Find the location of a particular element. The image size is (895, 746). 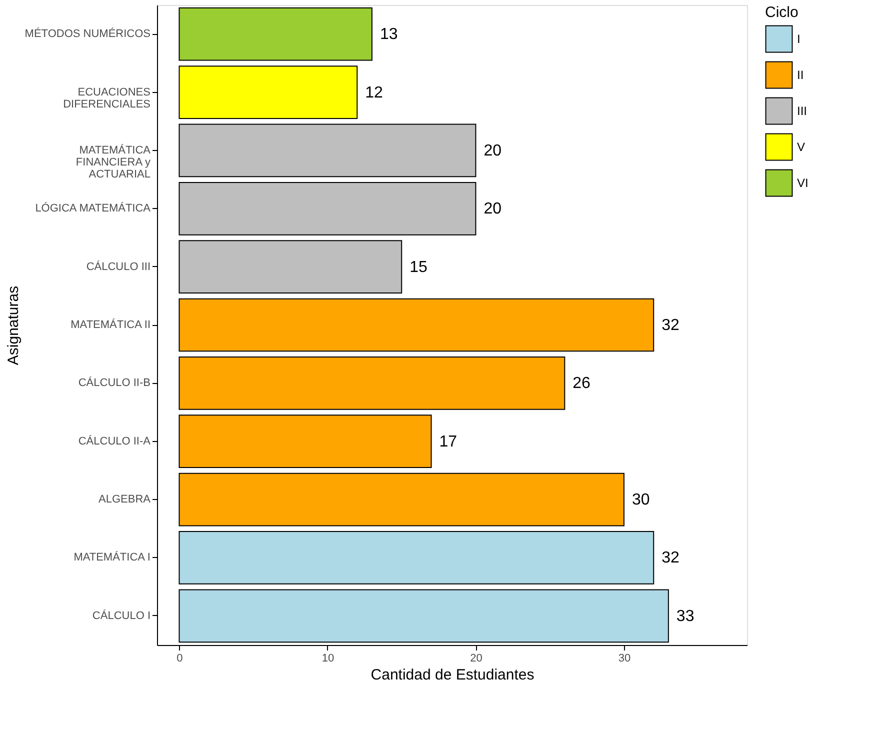

legend-label: I is located at coordinates (798, 39).